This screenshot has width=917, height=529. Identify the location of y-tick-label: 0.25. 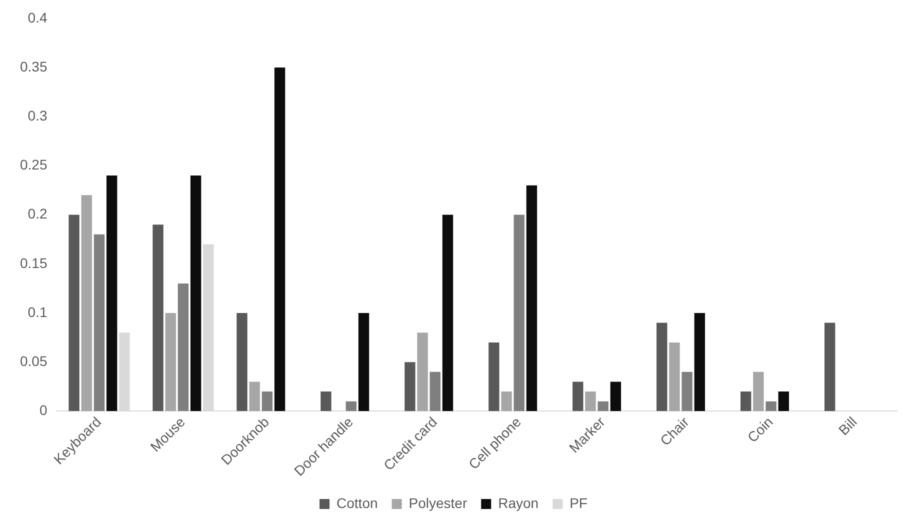
(34, 164).